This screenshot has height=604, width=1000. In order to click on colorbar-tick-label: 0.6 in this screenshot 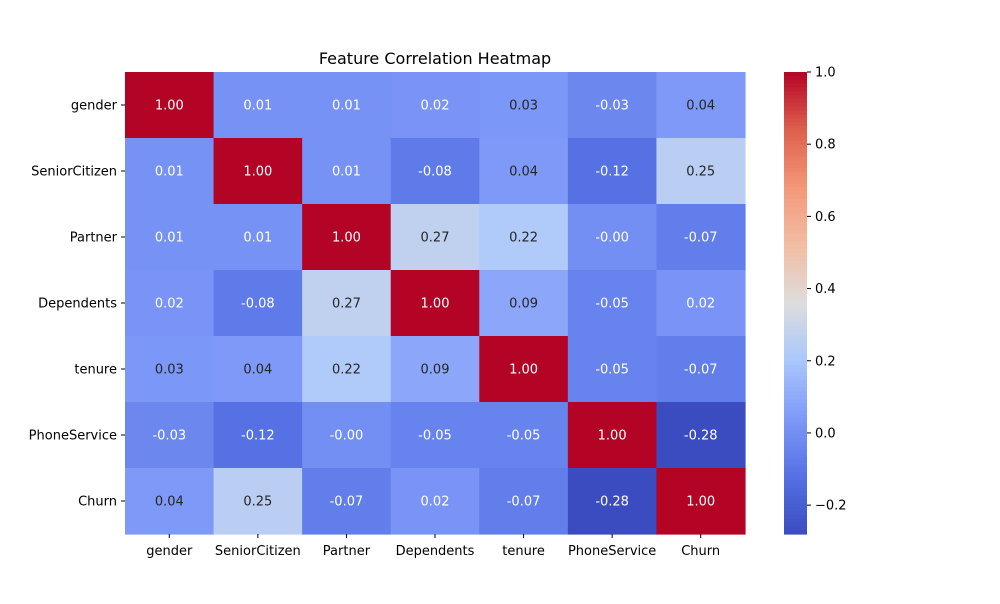, I will do `click(825, 217)`.